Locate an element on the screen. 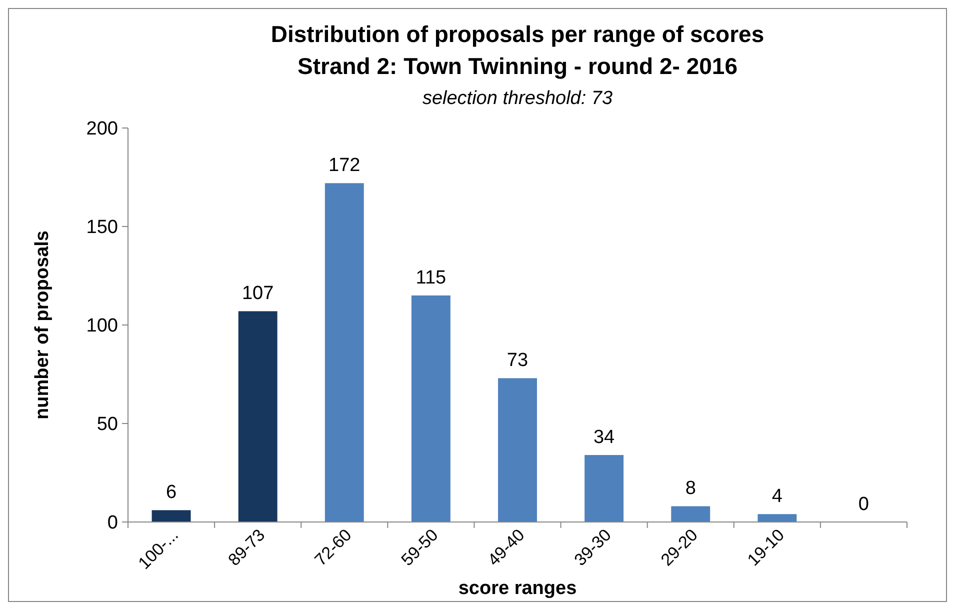  y-tick-label: 100 is located at coordinates (102, 326).